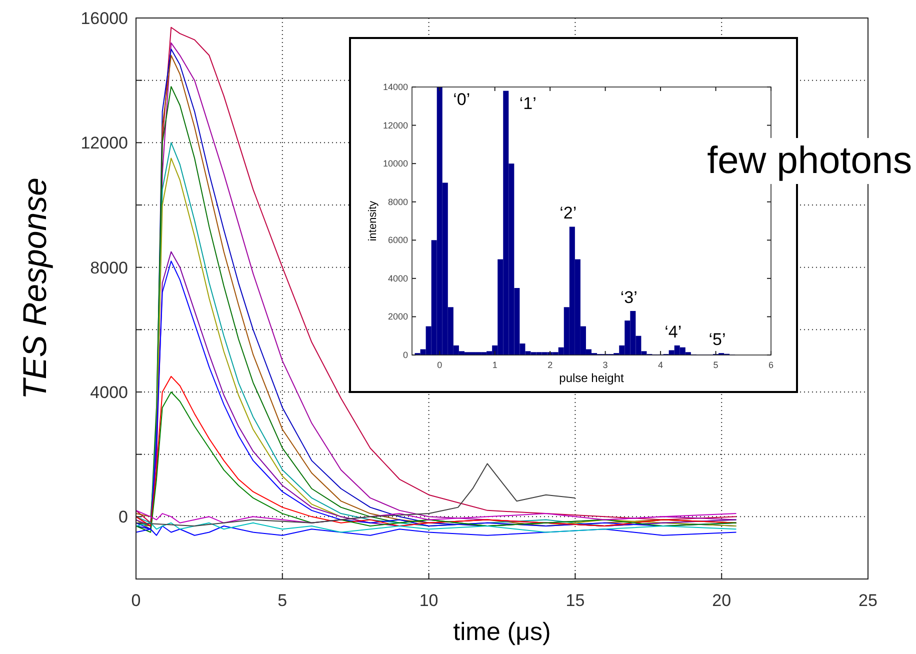 The height and width of the screenshot is (654, 916). Describe the element at coordinates (395, 163) in the screenshot. I see `y-tick-label: 10000` at that location.